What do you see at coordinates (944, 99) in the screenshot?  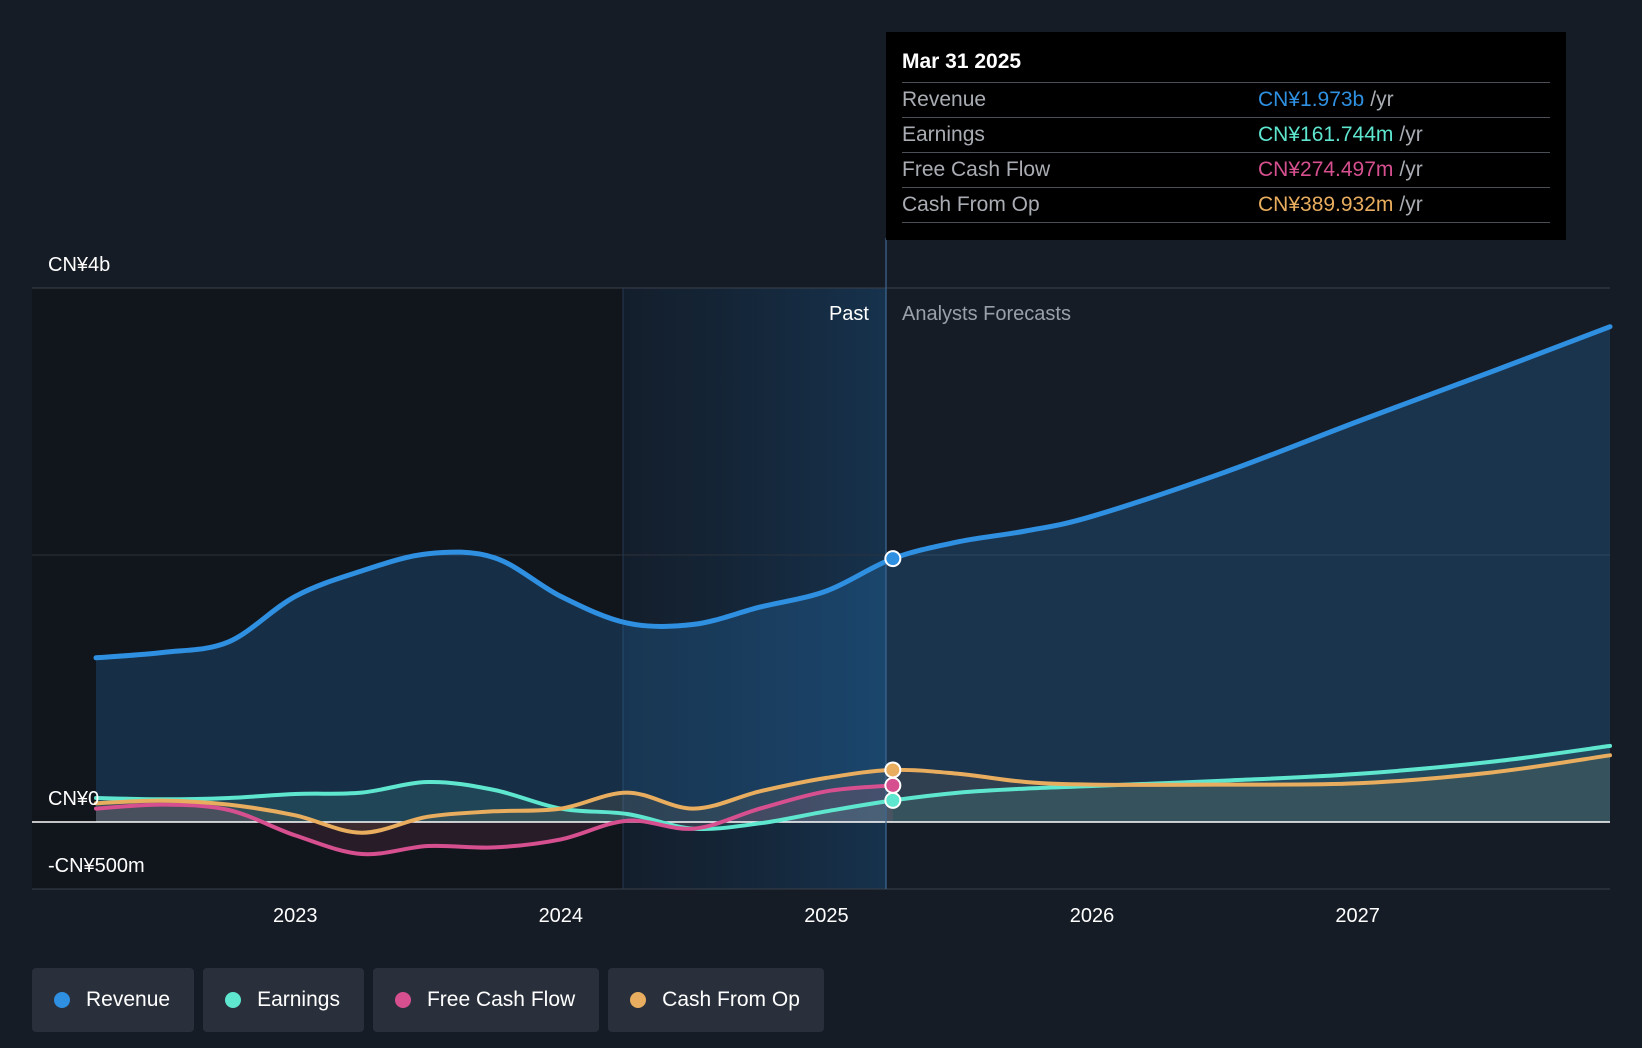 I see `tooltip-label: Revenue` at bounding box center [944, 99].